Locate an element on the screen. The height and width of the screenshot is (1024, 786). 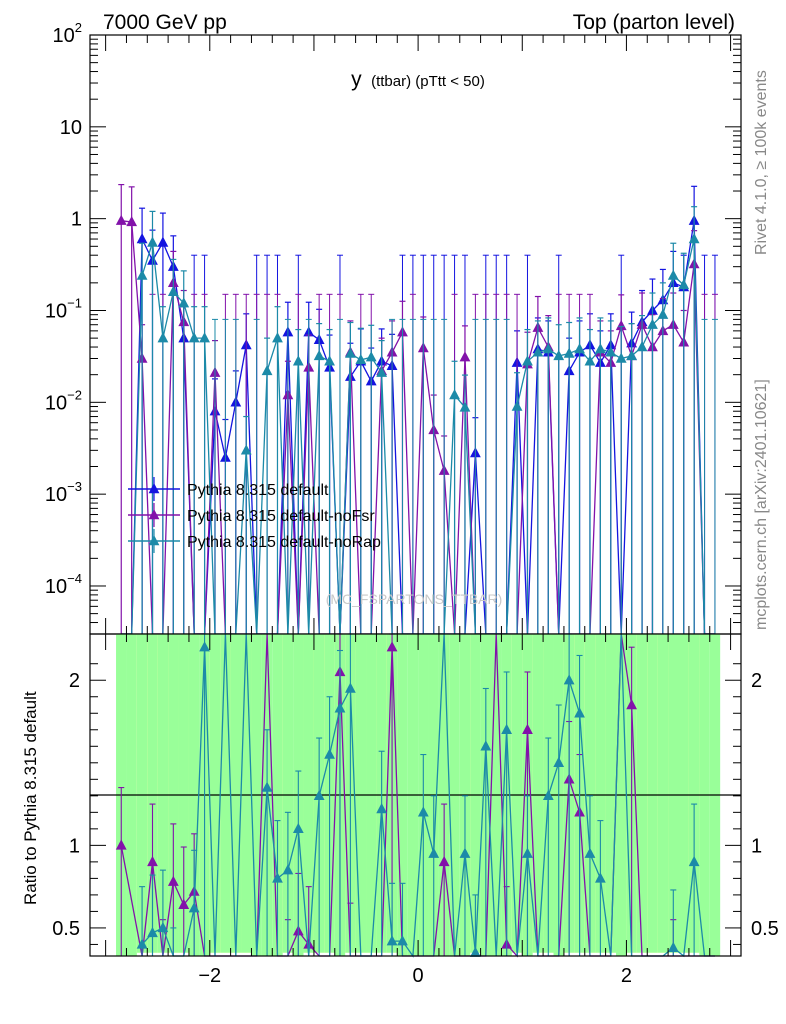
plot-title: y (ttbar) (pTtt < 50) is located at coordinates (418, 79).